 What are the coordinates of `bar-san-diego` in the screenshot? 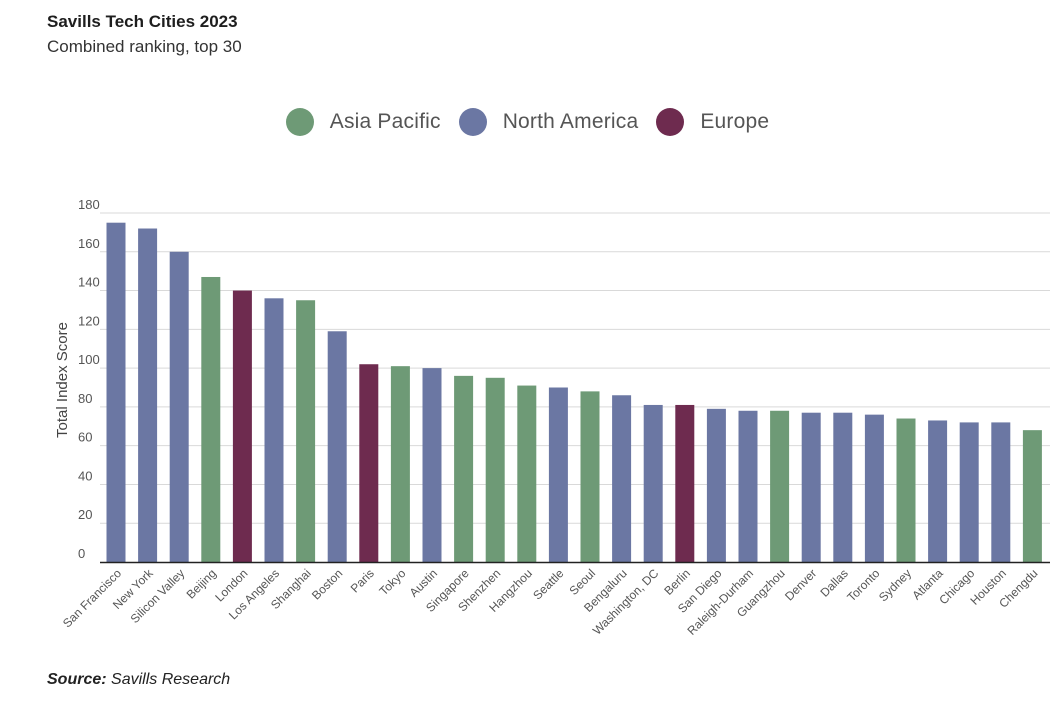 It's located at (716, 485).